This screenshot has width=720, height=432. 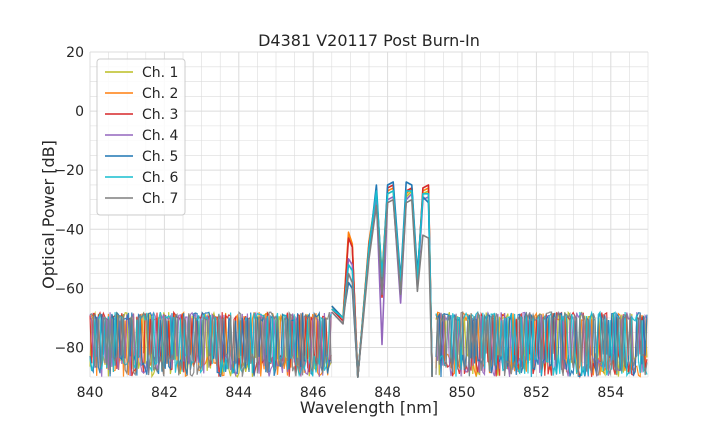 What do you see at coordinates (48, 214) in the screenshot?
I see `y-axis-label: Optical Power [dB]` at bounding box center [48, 214].